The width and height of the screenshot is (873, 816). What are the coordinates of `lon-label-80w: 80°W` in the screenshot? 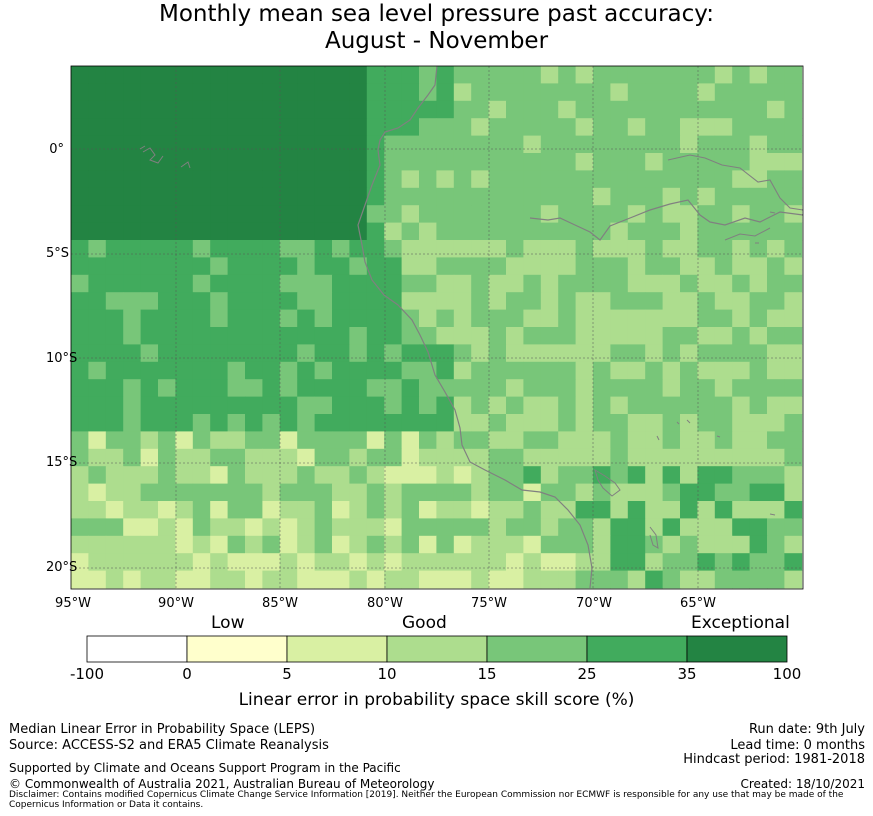 It's located at (385, 603).